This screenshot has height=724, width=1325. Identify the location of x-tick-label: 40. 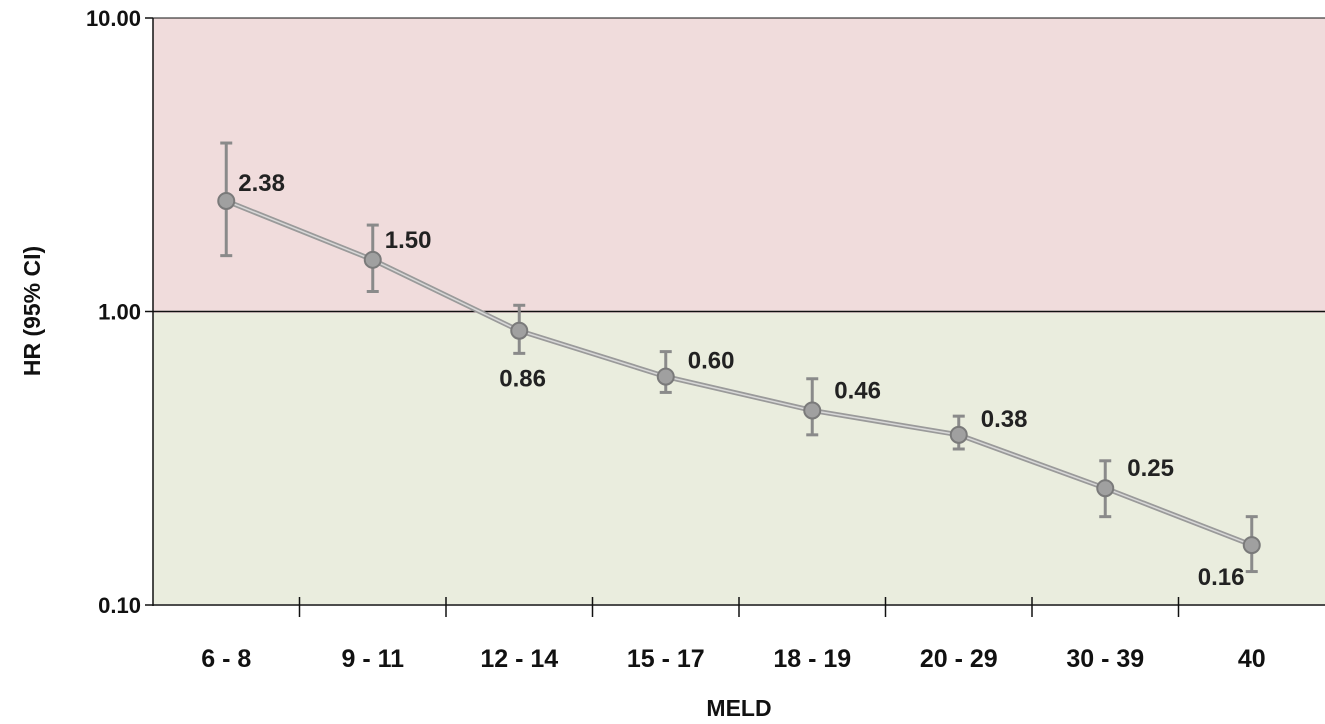
(1252, 659).